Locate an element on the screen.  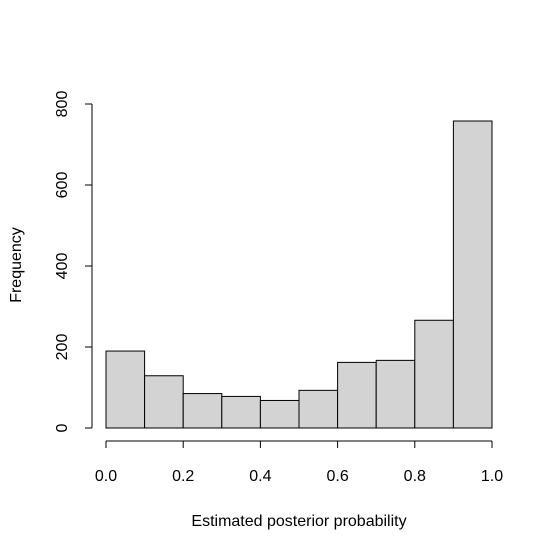
x-tick-label: 0.2 is located at coordinates (183, 476).